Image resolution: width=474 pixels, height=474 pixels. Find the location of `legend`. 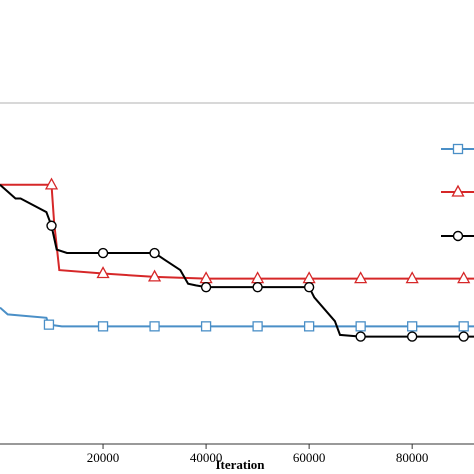

legend is located at coordinates (457, 192).